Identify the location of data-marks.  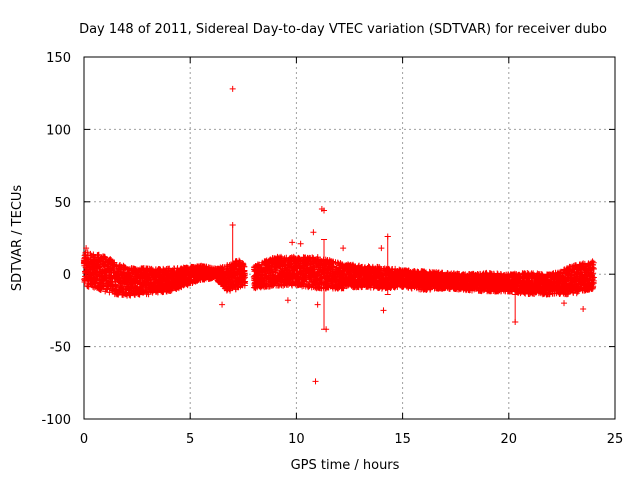
(338, 274).